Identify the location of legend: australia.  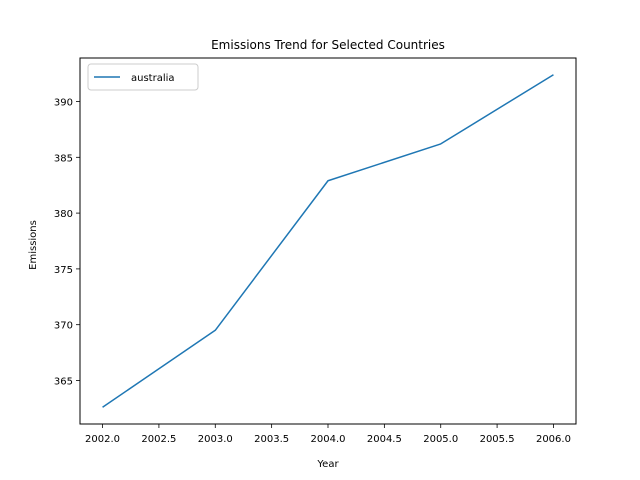
(143, 77).